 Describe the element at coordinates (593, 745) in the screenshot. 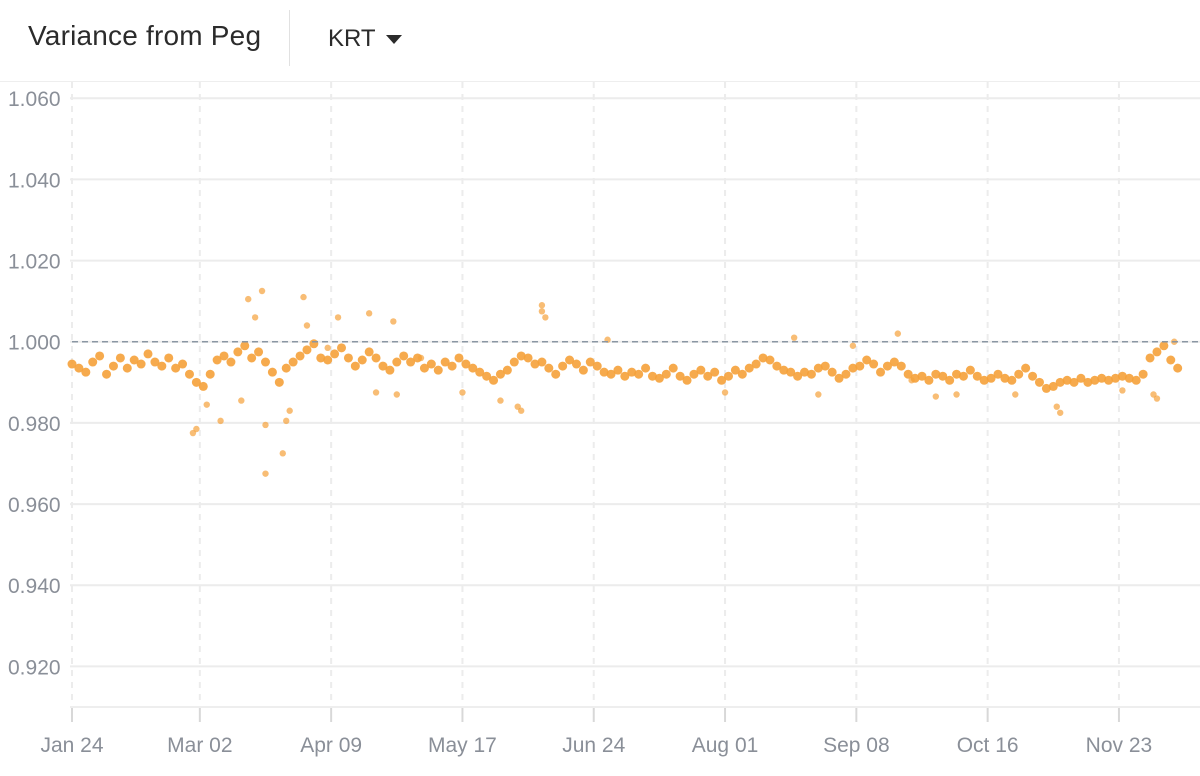

I see `x-tick-label: Jun 24` at that location.